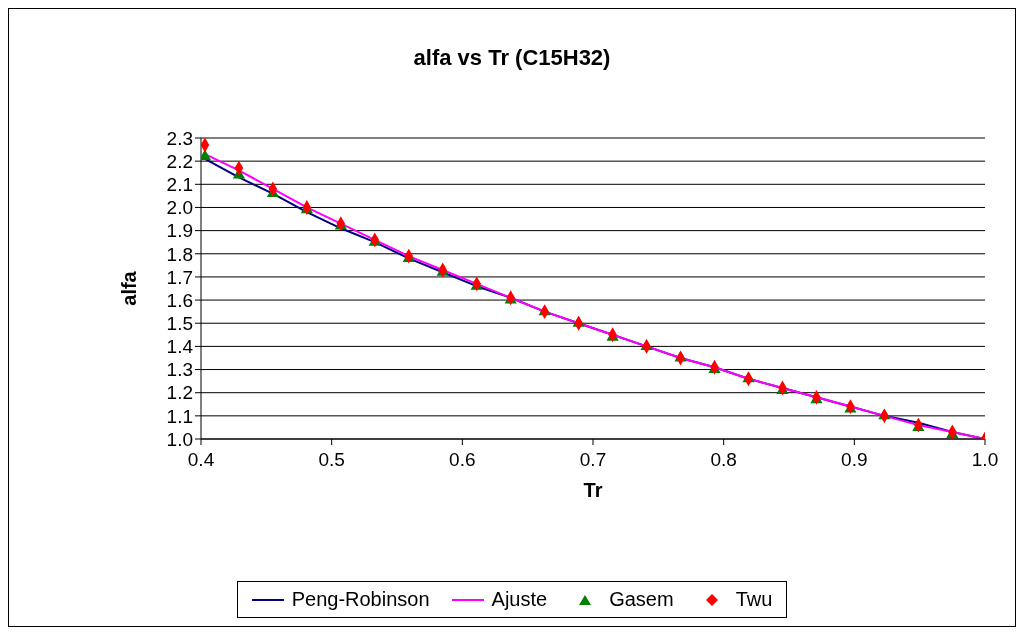 The height and width of the screenshot is (635, 1024). What do you see at coordinates (179, 277) in the screenshot?
I see `y-tick-label: 1.7` at bounding box center [179, 277].